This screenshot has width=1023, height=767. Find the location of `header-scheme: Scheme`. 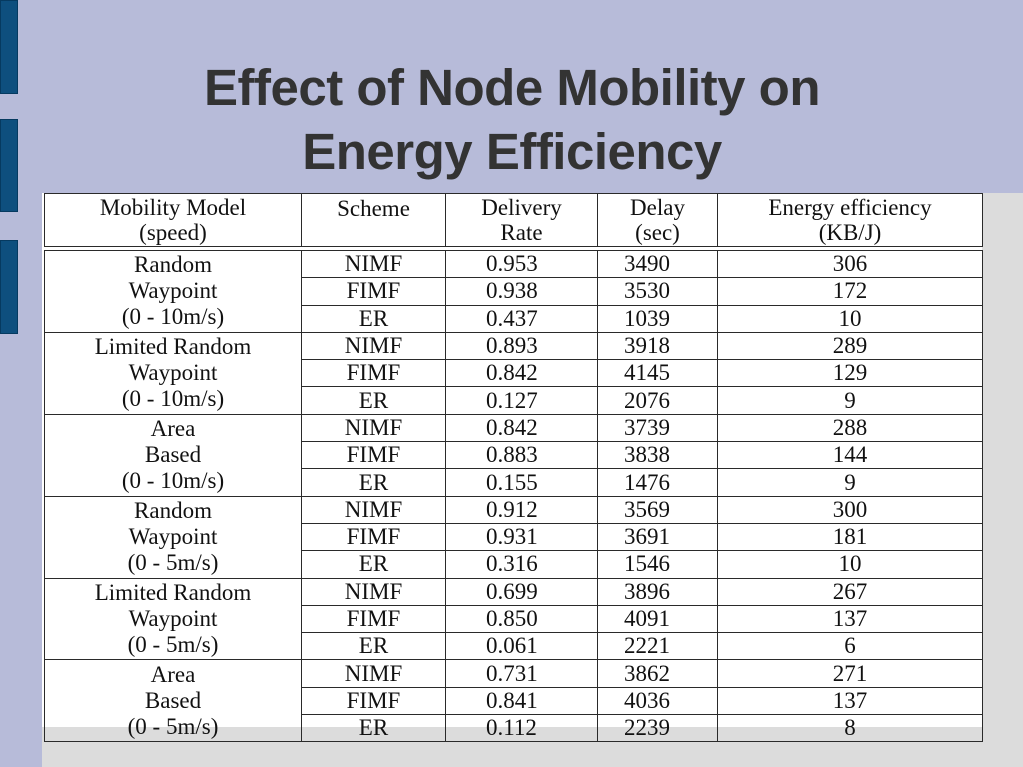

header-scheme: Scheme is located at coordinates (373, 220).